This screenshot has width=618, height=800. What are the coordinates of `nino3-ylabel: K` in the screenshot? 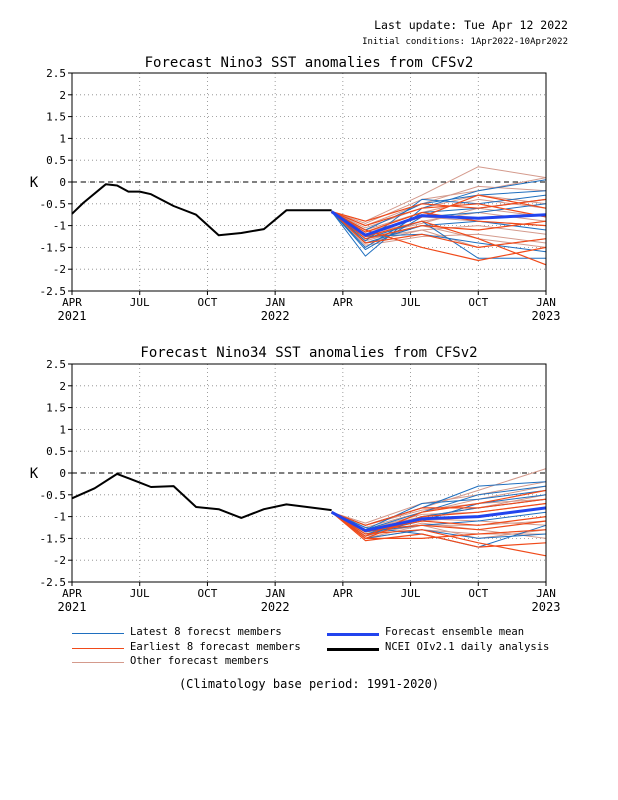 It's located at (34, 183).